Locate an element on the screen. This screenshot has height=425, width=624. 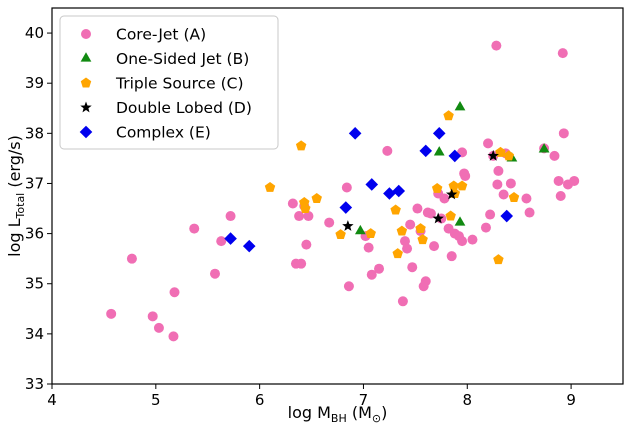
y-axis-label: log LTotal (erg/s) is located at coordinates (16, 196).